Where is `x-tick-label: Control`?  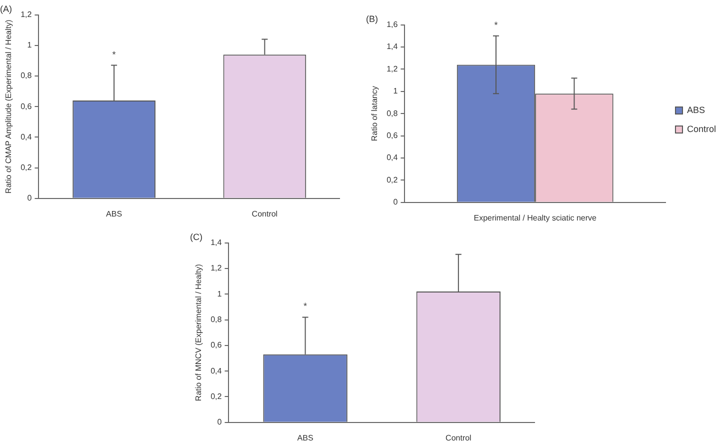
x-tick-label: Control is located at coordinates (265, 213).